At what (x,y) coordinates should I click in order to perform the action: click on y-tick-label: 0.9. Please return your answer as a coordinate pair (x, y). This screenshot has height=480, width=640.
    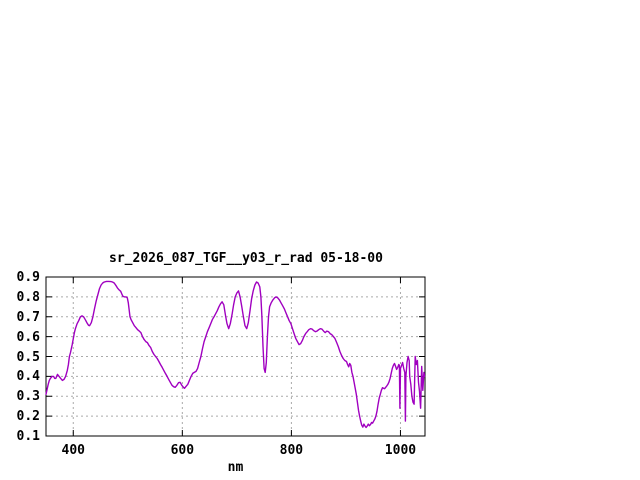
    Looking at the image, I should click on (28, 277).